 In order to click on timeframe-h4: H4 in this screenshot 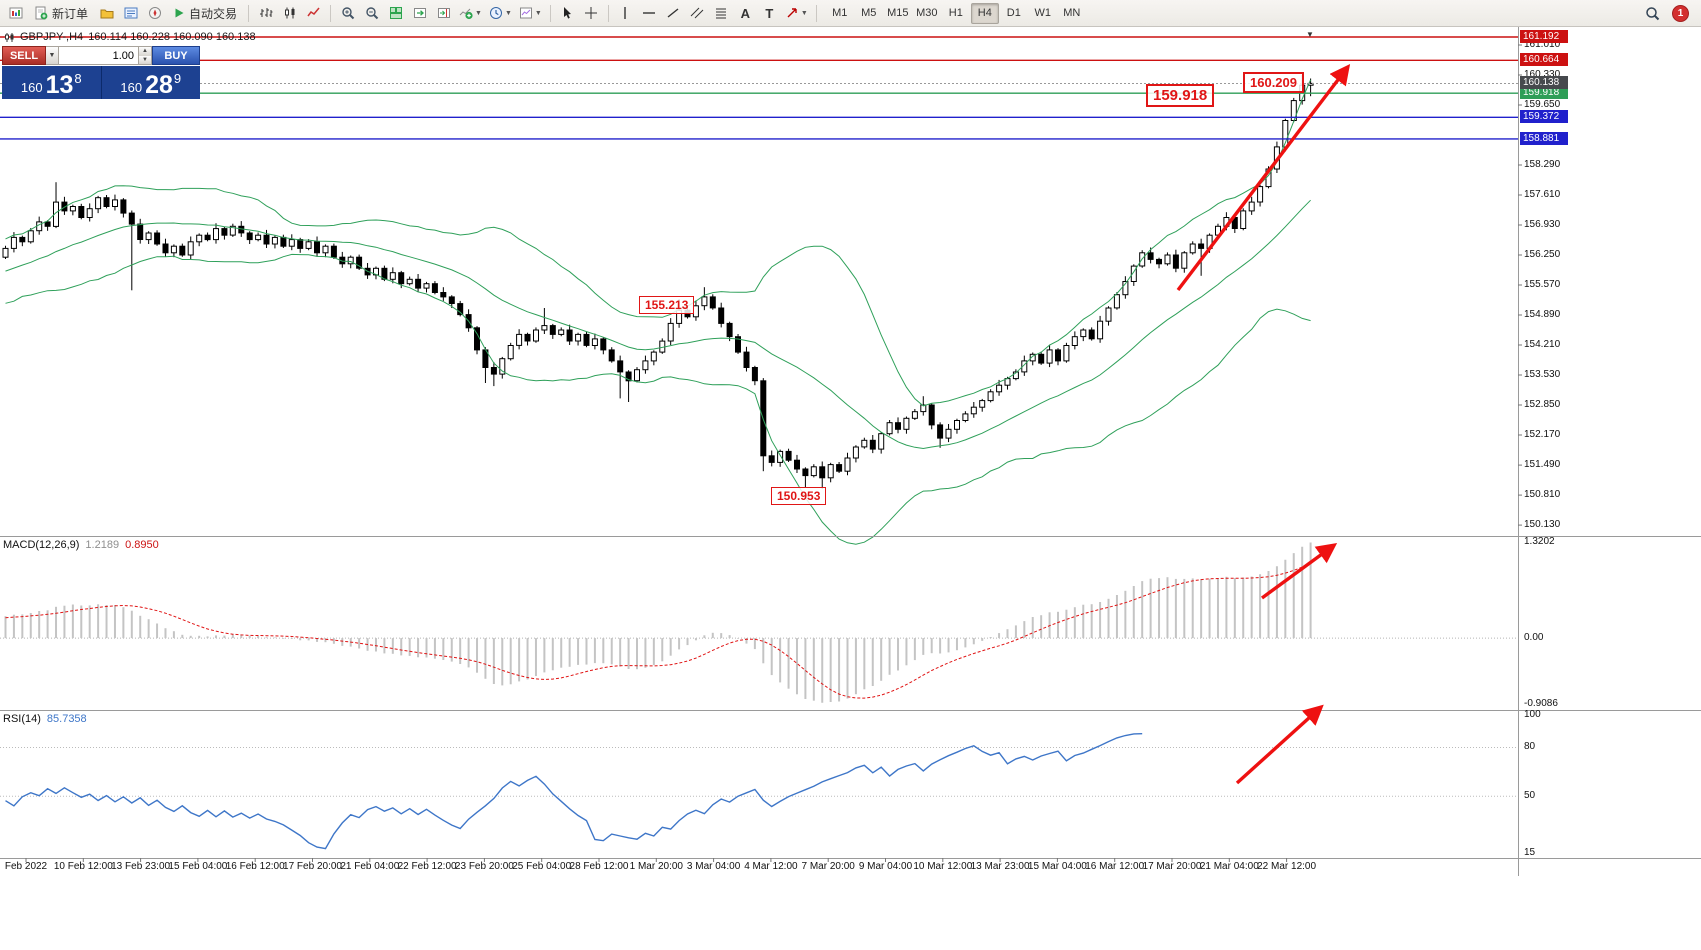, I will do `click(984, 13)`.